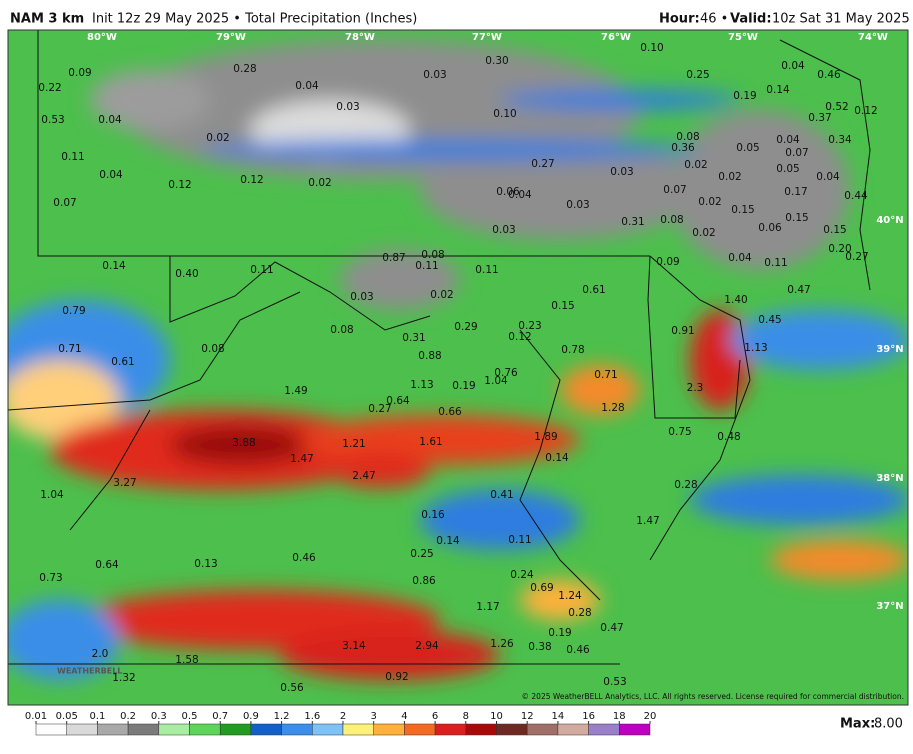  What do you see at coordinates (545, 437) in the screenshot?
I see `precip-value: 1.89` at bounding box center [545, 437].